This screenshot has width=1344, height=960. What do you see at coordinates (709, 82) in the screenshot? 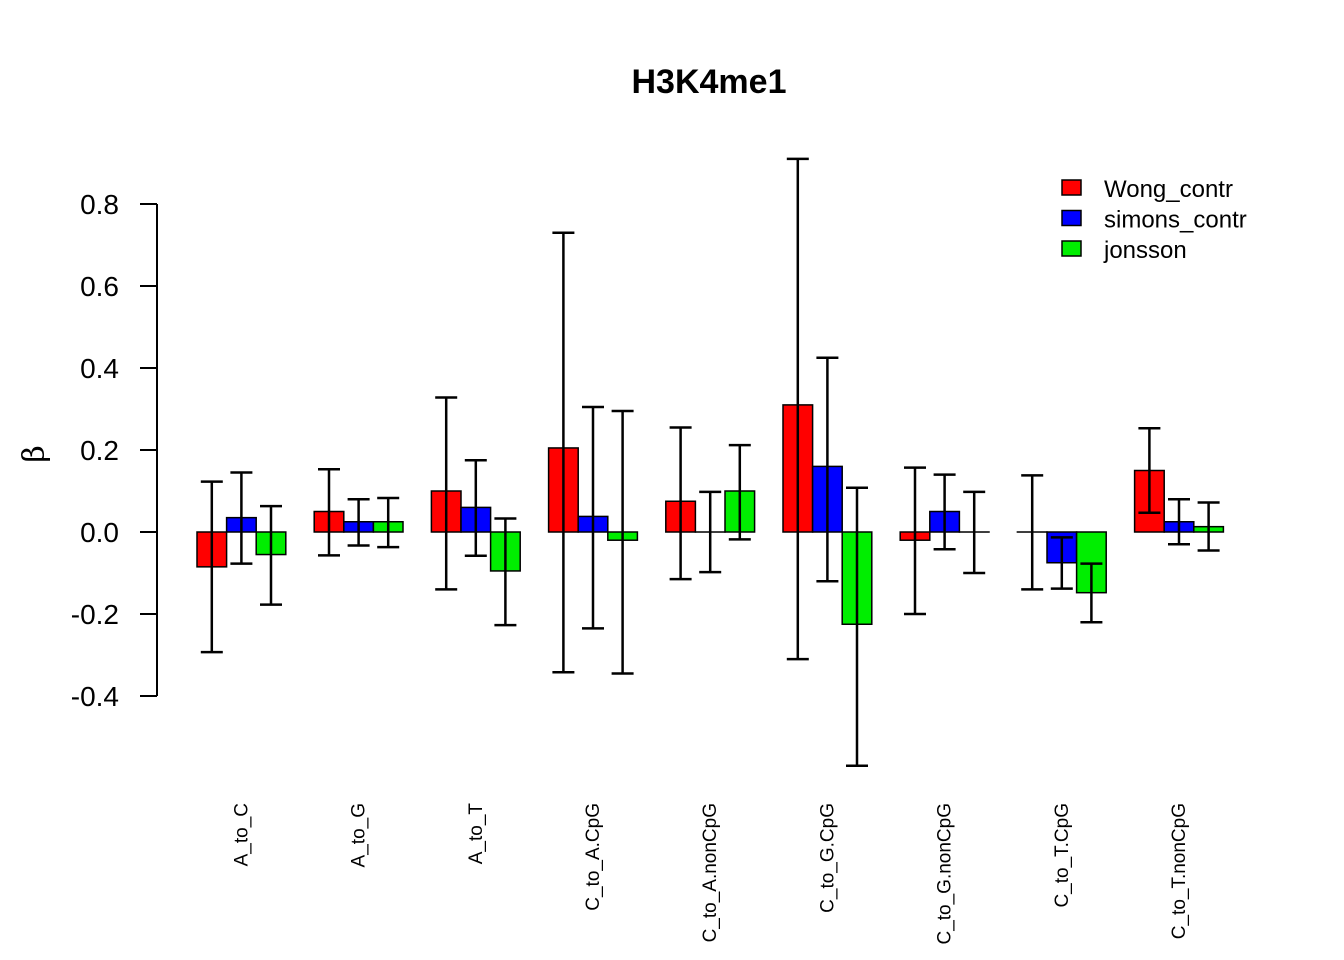
I see `chart-title: H3K4me1` at bounding box center [709, 82].